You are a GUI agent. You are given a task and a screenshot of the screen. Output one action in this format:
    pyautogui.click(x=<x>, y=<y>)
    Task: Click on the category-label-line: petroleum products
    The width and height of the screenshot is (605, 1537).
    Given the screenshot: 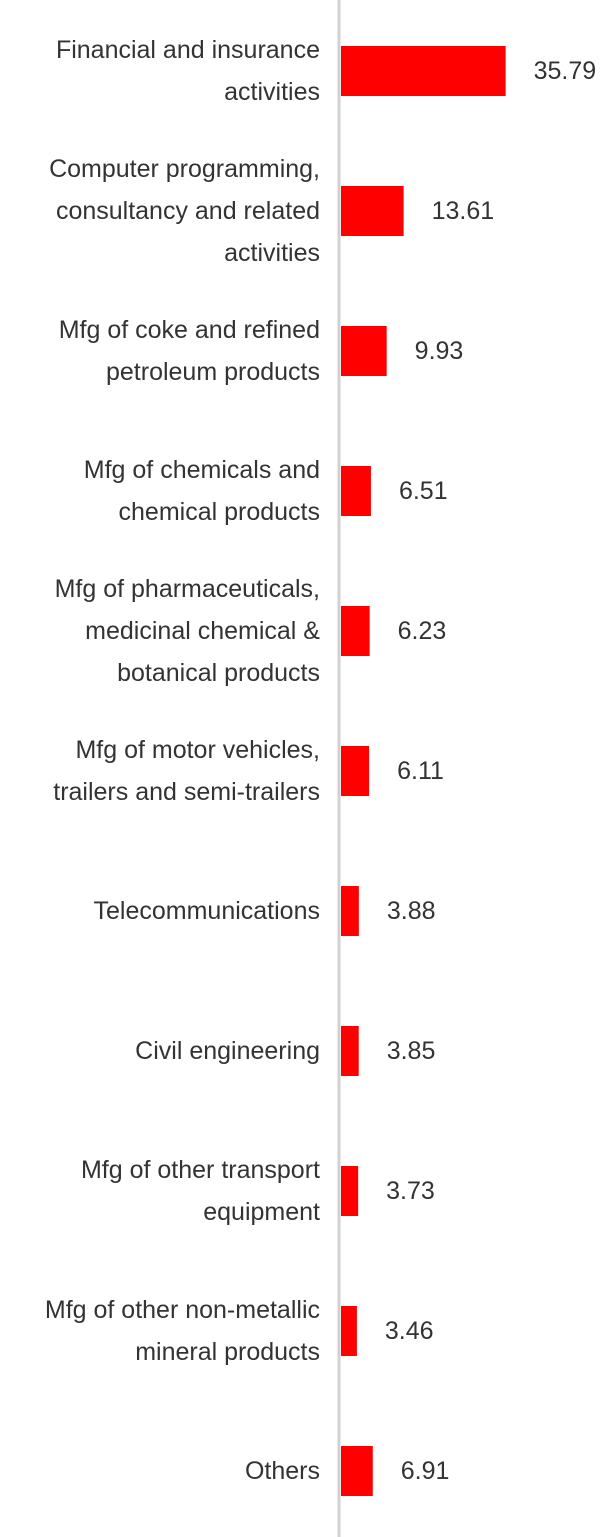 What is the action you would take?
    pyautogui.click(x=213, y=372)
    